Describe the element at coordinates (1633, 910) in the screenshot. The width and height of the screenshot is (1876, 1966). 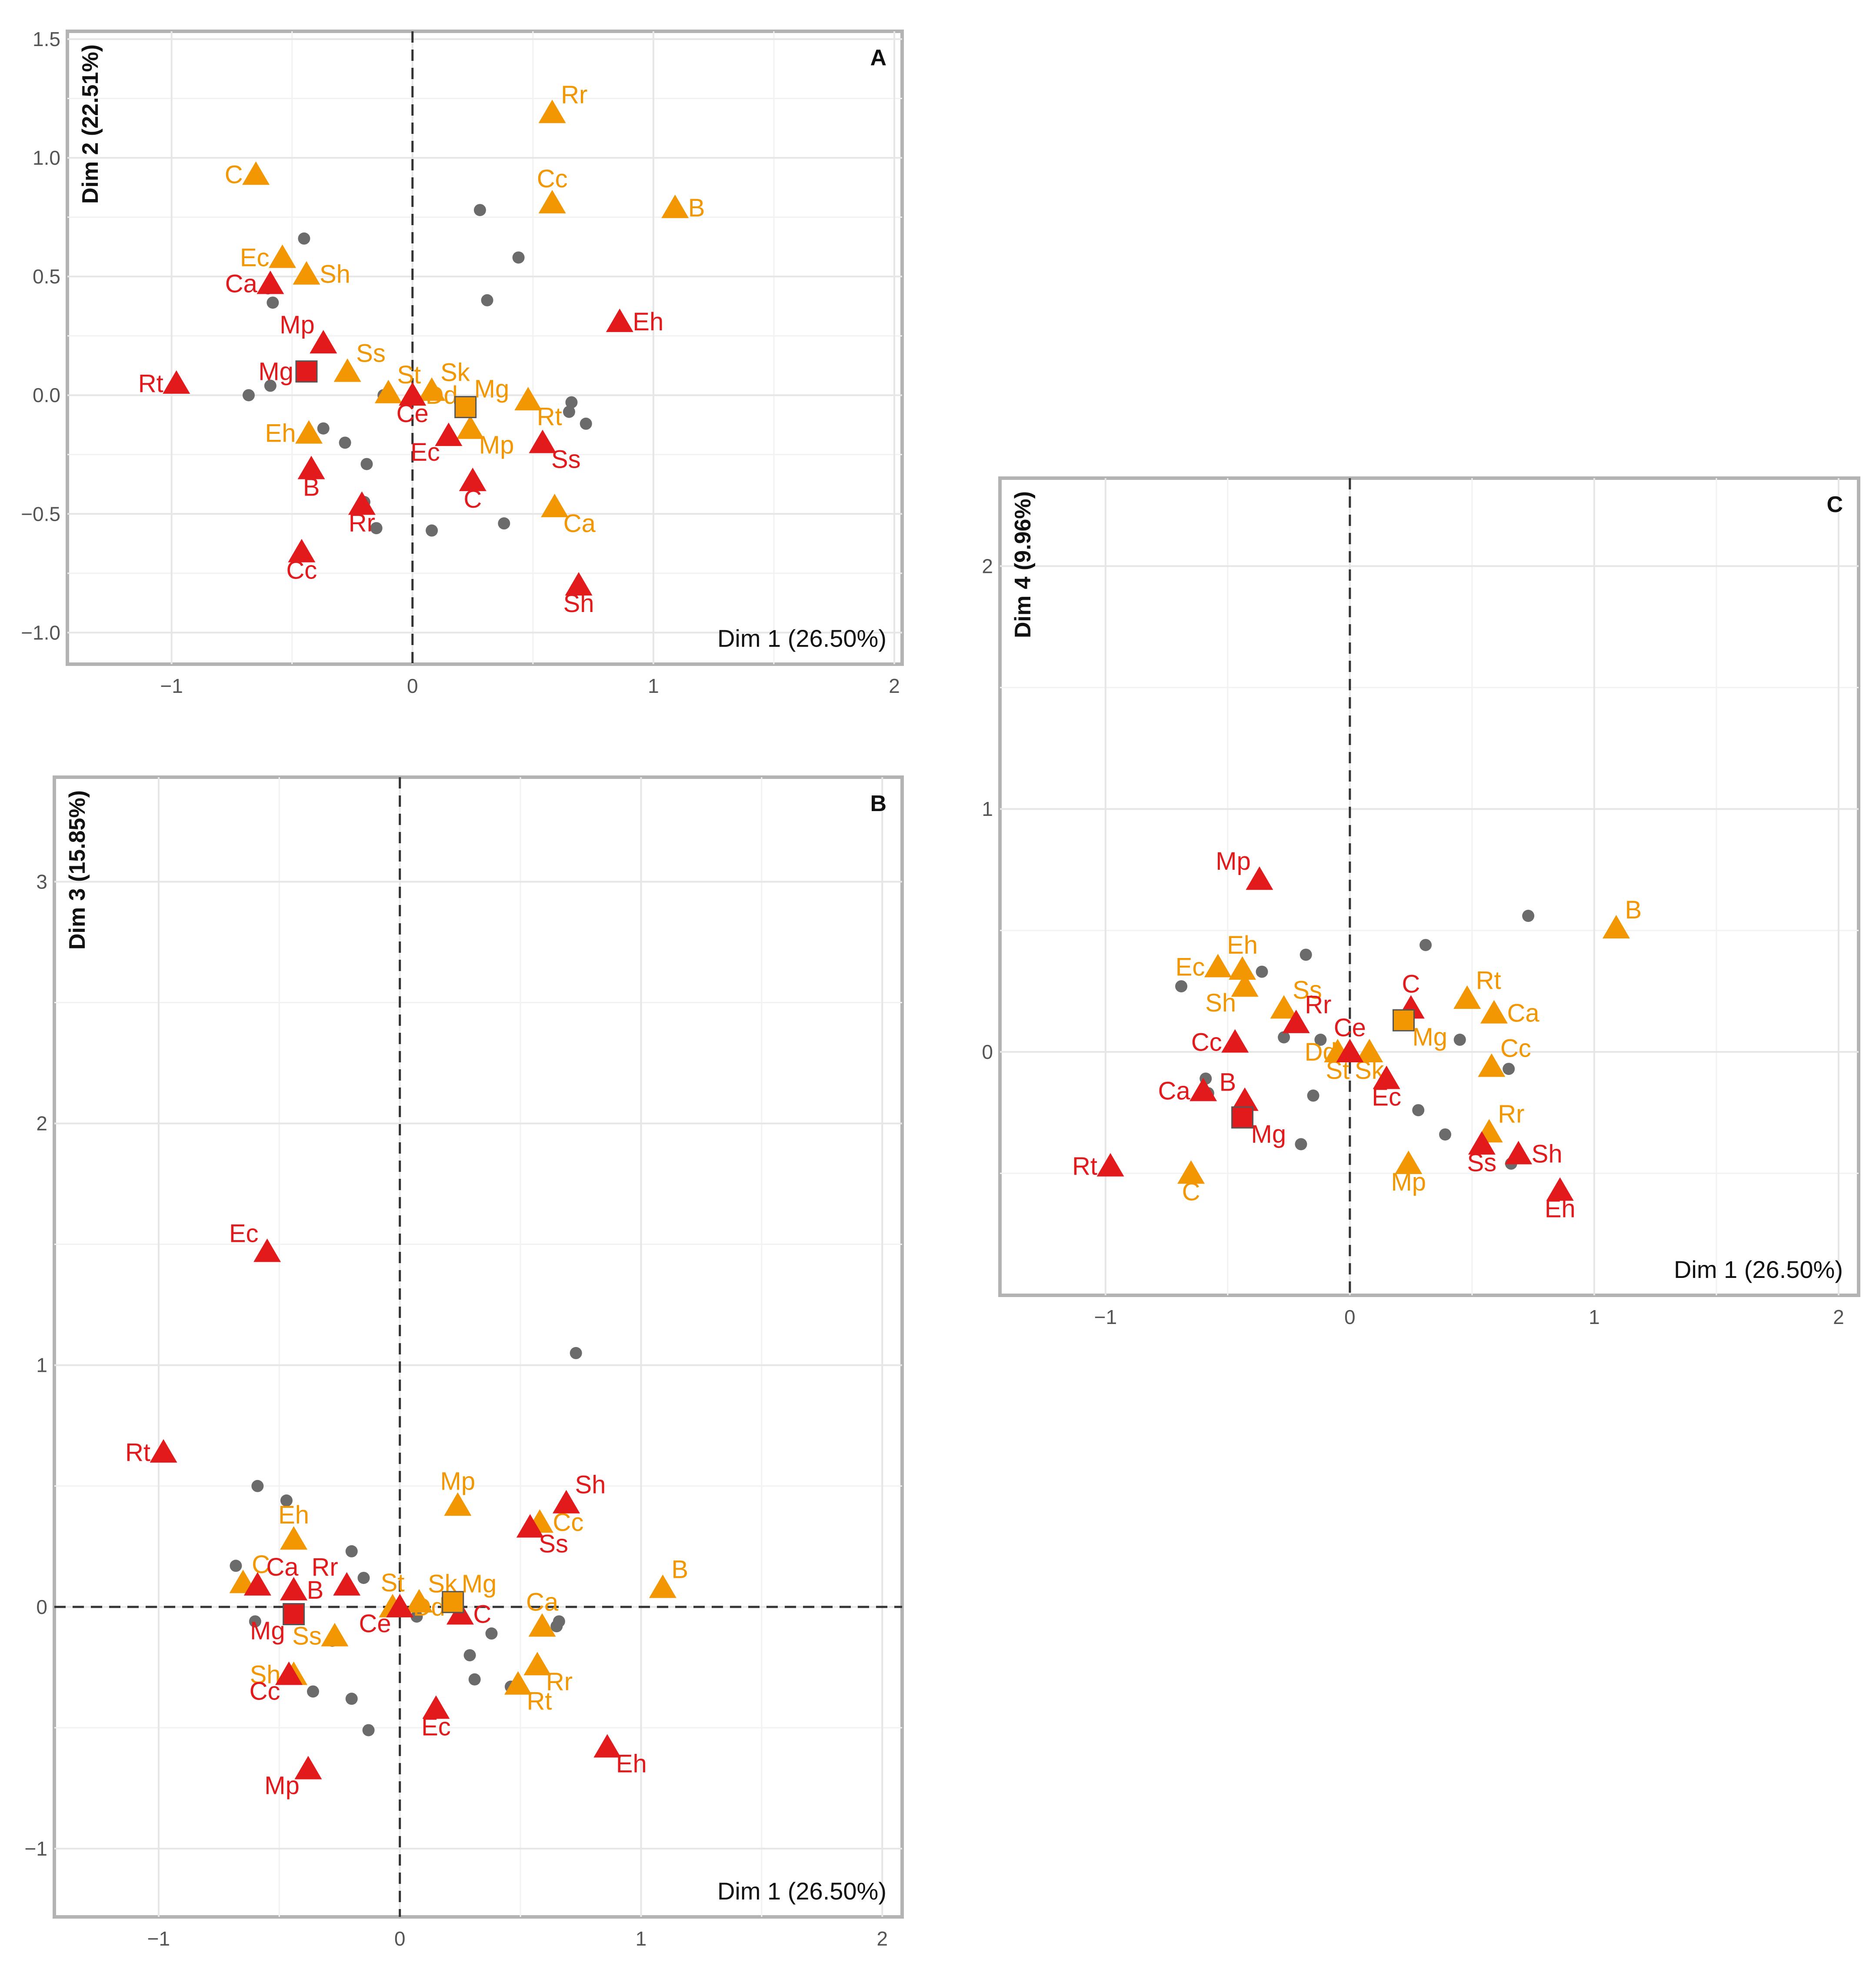
I see `point-label: B` at that location.